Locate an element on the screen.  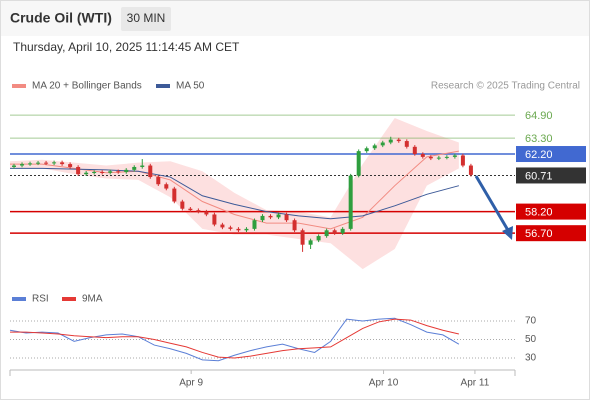
y-tick-label: 50 is located at coordinates (531, 339).